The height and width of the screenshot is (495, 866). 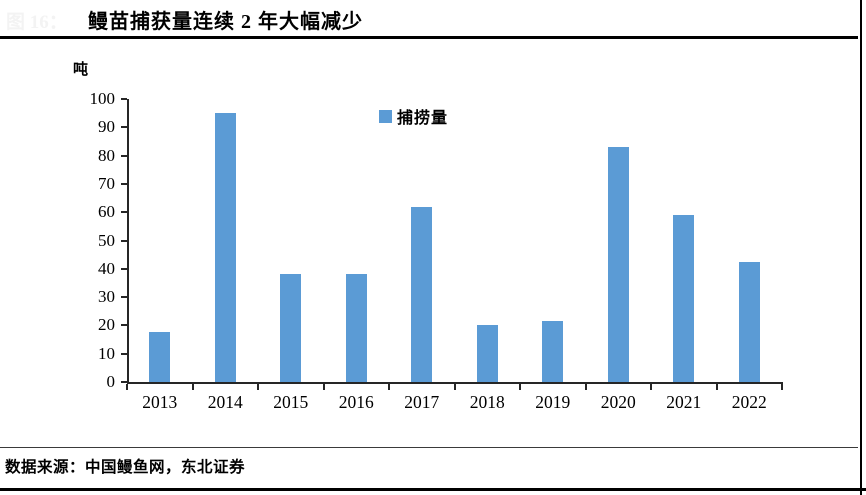 What do you see at coordinates (125, 467) in the screenshot?
I see `data-source-text: 数据来源：中国鳗鱼网，东北证券` at bounding box center [125, 467].